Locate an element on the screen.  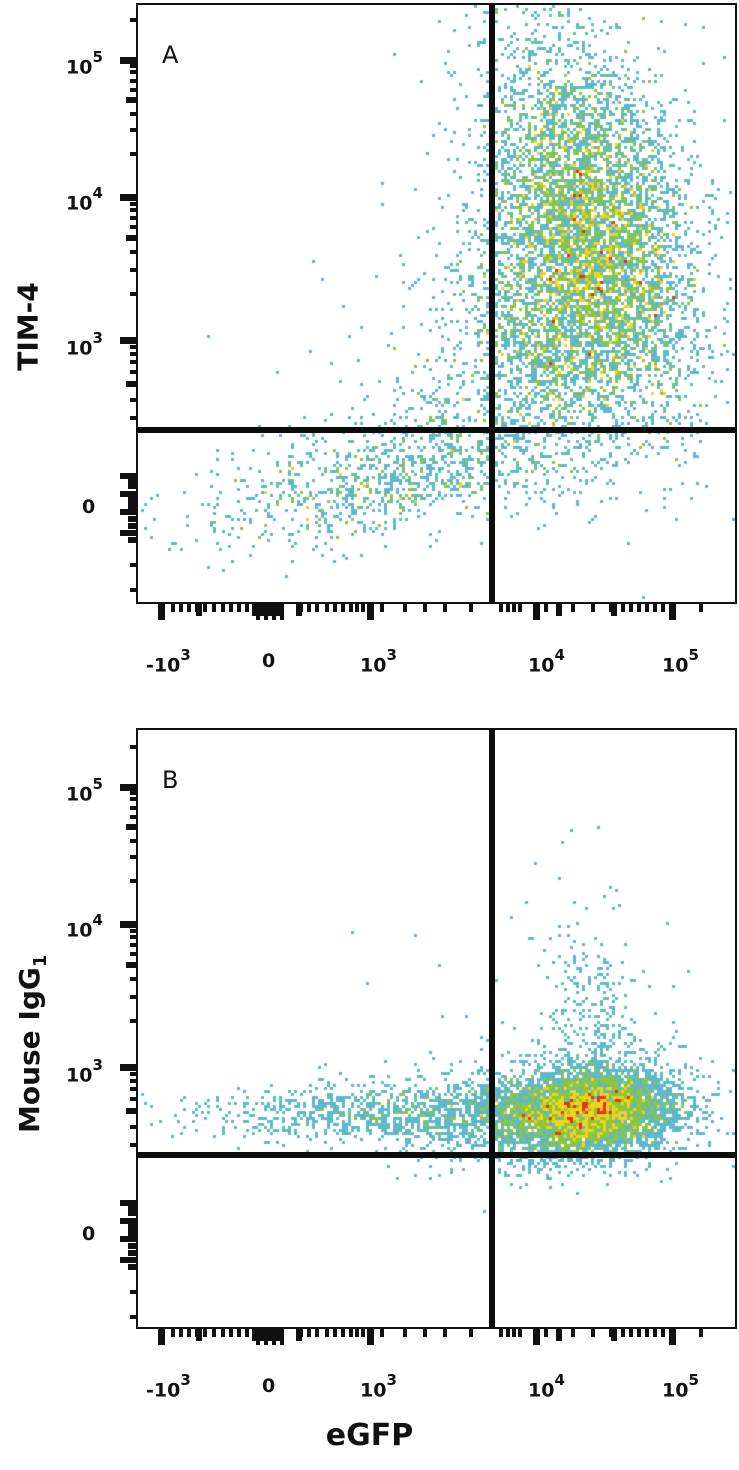
panel-letter-a: A is located at coordinates (170, 55).